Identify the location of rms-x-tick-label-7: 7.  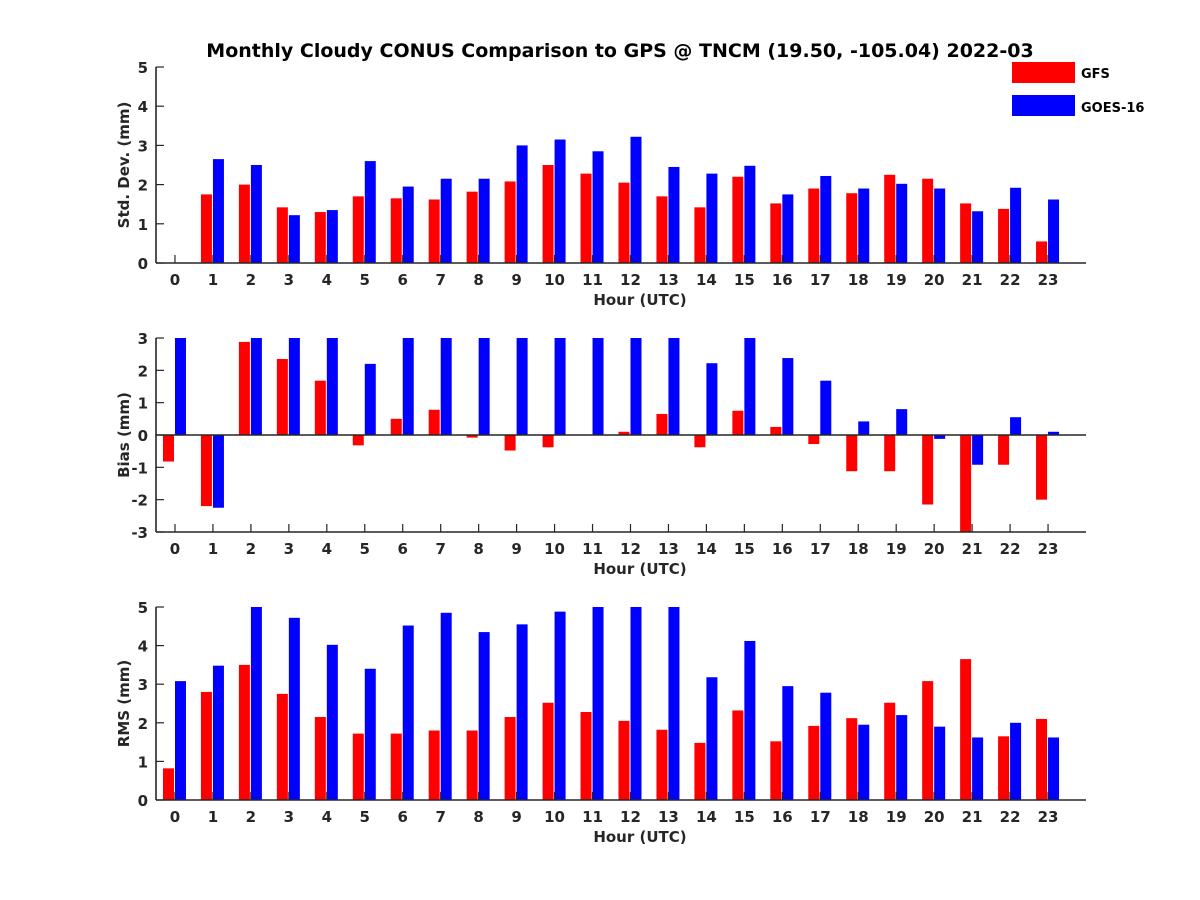
(440, 817).